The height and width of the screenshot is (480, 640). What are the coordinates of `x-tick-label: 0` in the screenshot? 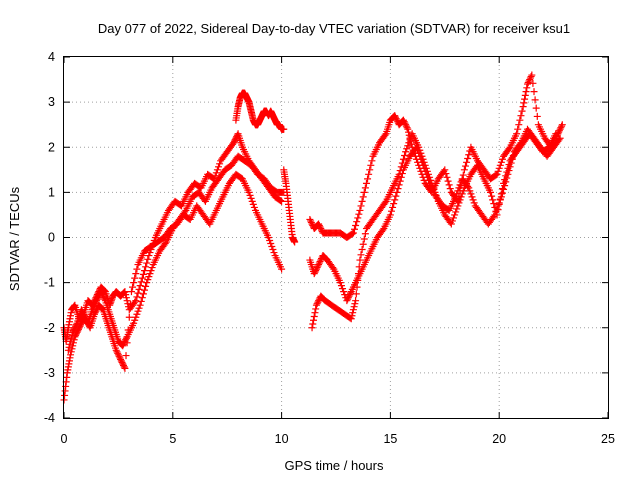 It's located at (64, 439).